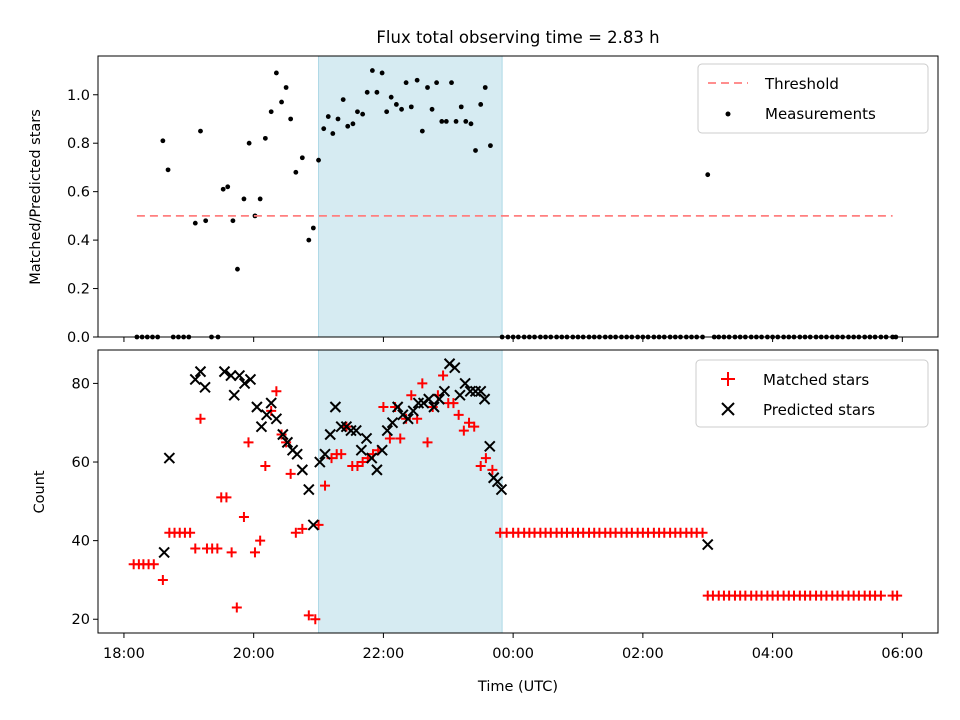  Describe the element at coordinates (410, 196) in the screenshot. I see `ratio-shaded-interval` at that location.